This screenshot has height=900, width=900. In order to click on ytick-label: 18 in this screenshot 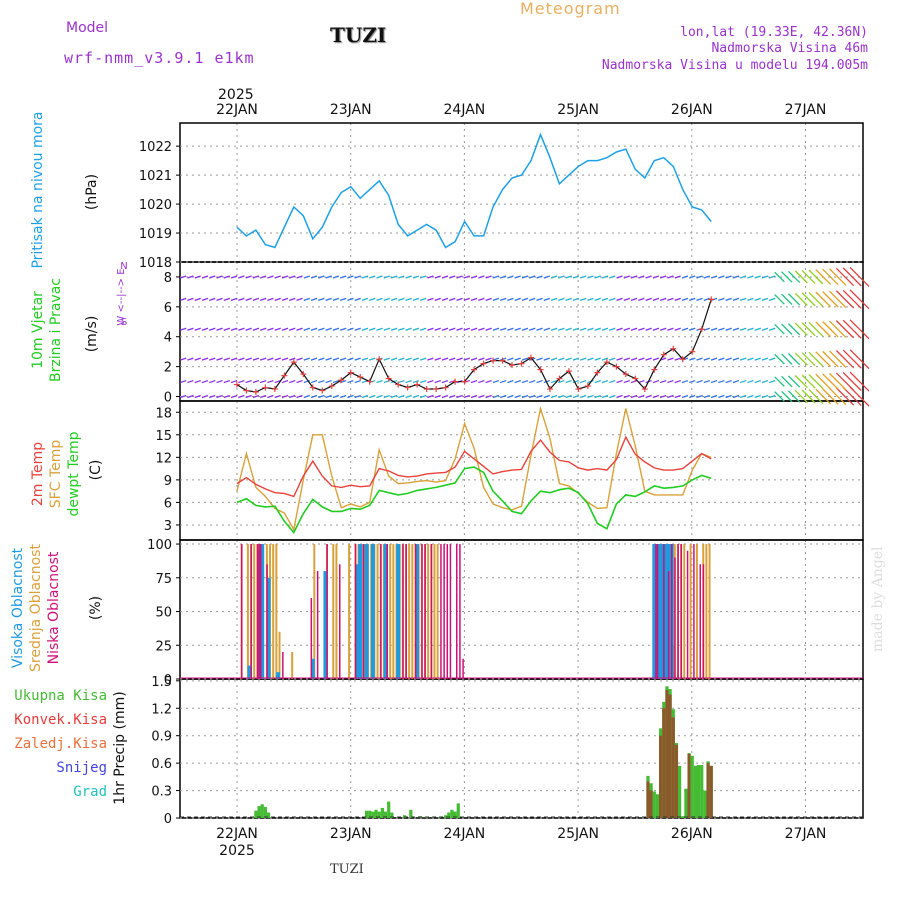, I will do `click(163, 413)`.